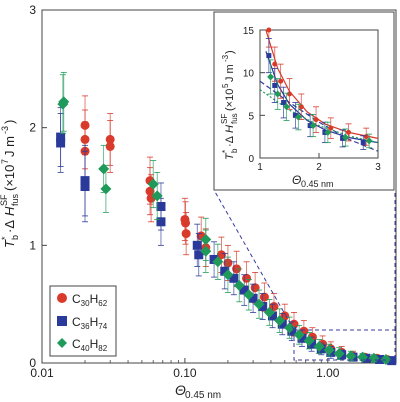 Image resolution: width=400 pixels, height=402 pixels. I want to click on inset-y-axis-label: T * b ·Δ H SF fus (×10 5 J m -3 ), so click(229, 105).